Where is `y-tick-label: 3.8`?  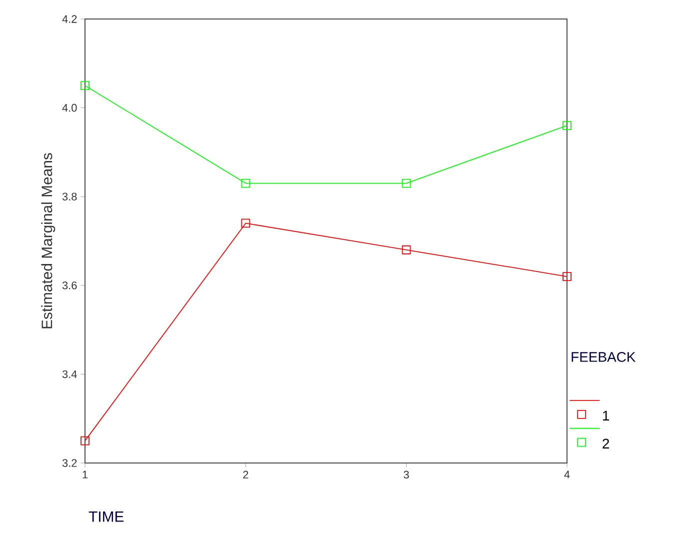
y-tick-label: 3.8 is located at coordinates (69, 196).